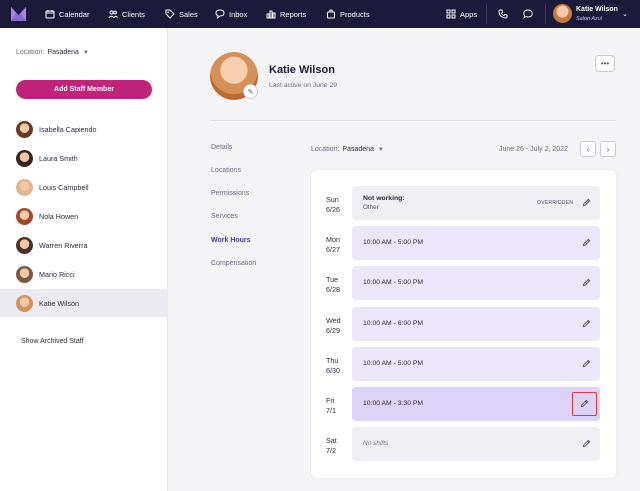  I want to click on day-date: 6/26, so click(333, 209).